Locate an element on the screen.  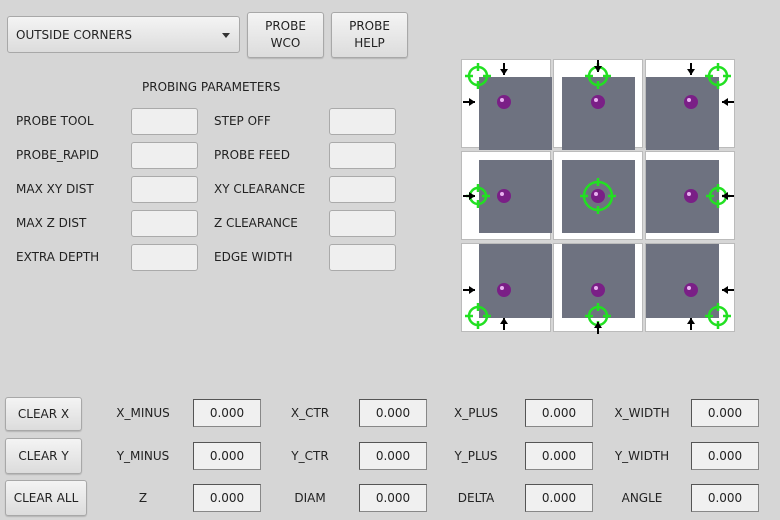
y-plus-value: 0.000 is located at coordinates (559, 456).